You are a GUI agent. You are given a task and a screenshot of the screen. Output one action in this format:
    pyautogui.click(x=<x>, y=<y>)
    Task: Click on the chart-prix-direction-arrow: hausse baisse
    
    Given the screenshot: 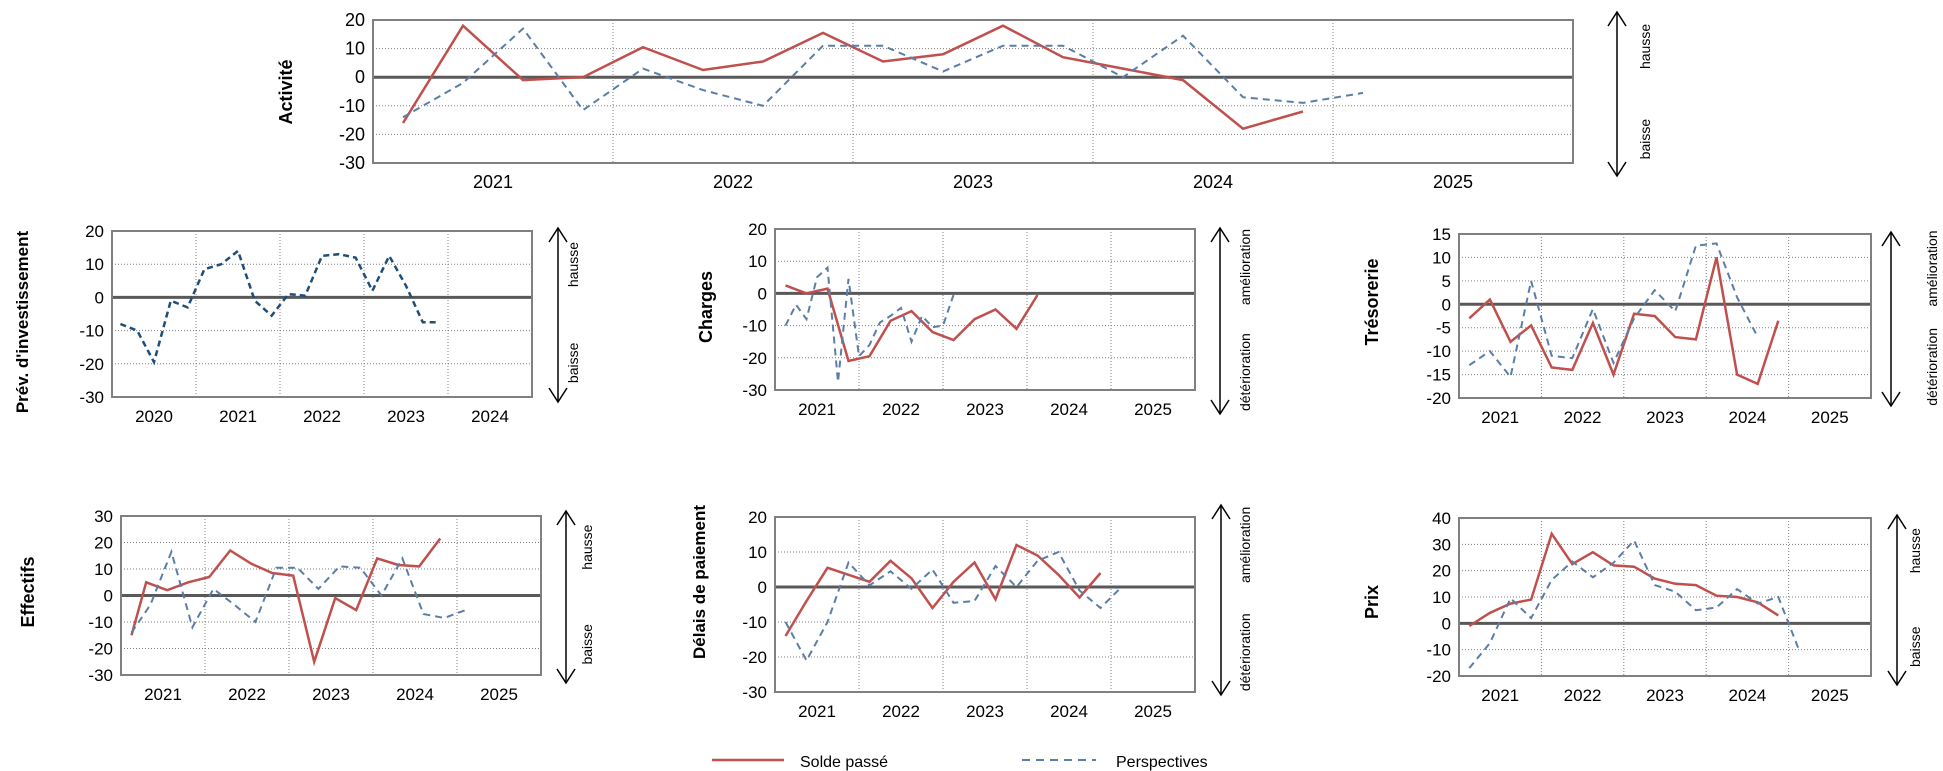 What is the action you would take?
    pyautogui.click(x=1905, y=600)
    